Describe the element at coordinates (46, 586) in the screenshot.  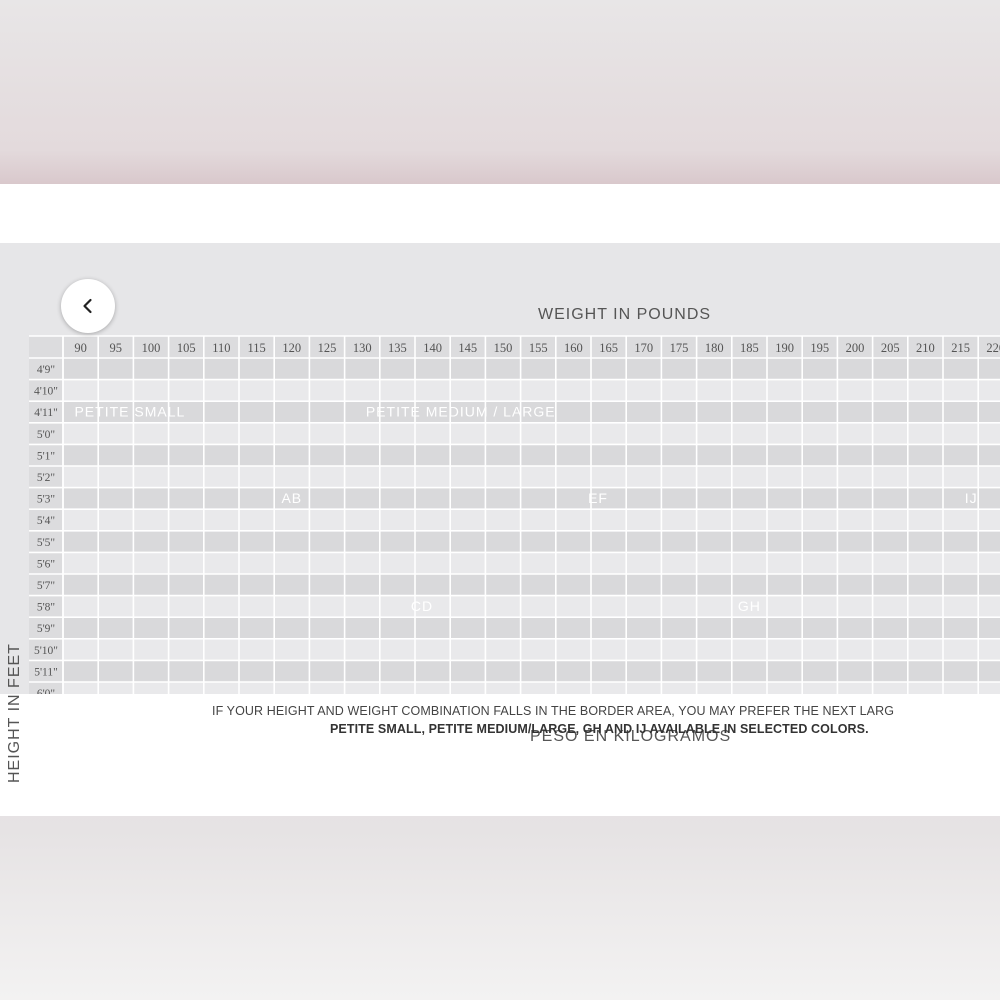
I see `height-tick-label: 5'7"` at that location.